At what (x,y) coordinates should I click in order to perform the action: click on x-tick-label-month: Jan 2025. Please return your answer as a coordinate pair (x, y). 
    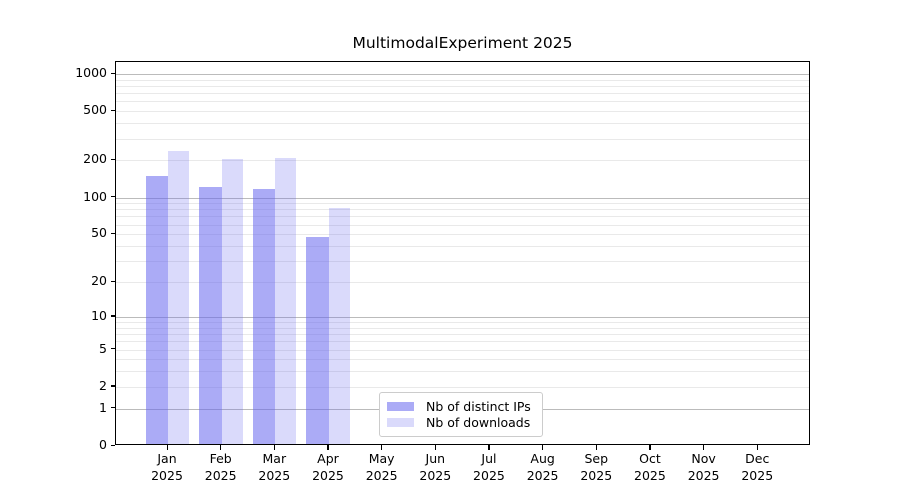
    Looking at the image, I should click on (167, 467).